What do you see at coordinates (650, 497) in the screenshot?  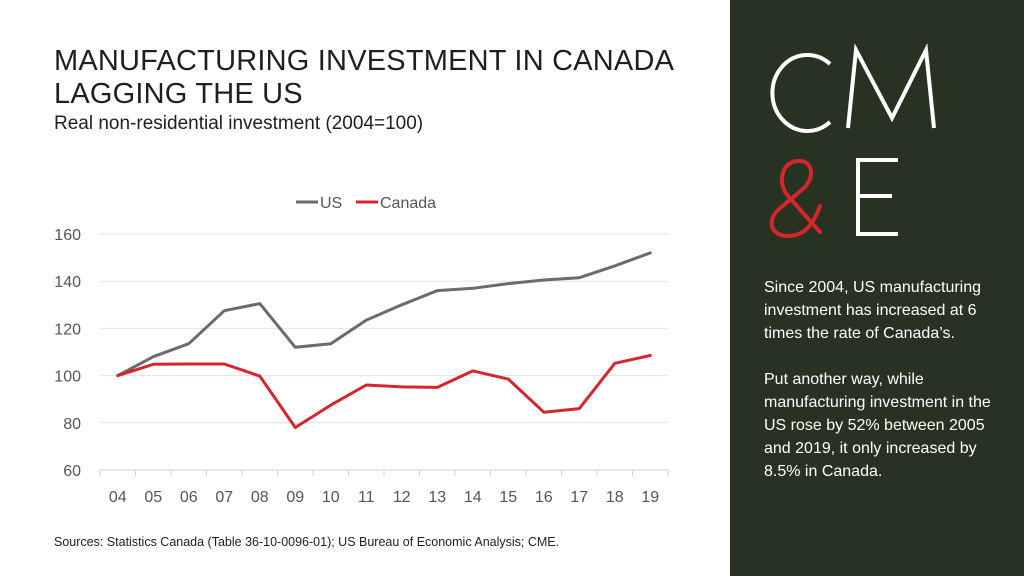 I see `x-tick-label: 19` at bounding box center [650, 497].